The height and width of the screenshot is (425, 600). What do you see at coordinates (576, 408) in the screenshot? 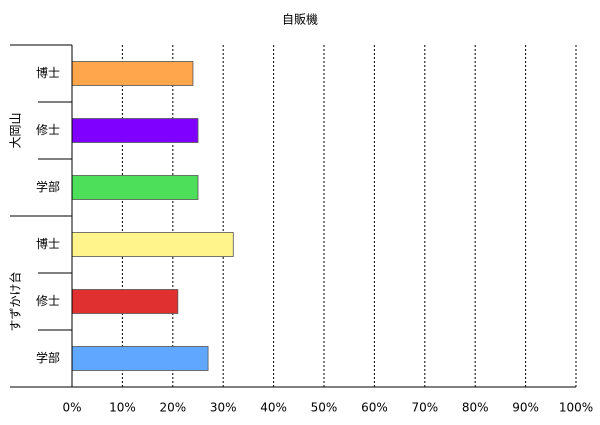
I see `x-tick-label: 100%` at bounding box center [576, 408].